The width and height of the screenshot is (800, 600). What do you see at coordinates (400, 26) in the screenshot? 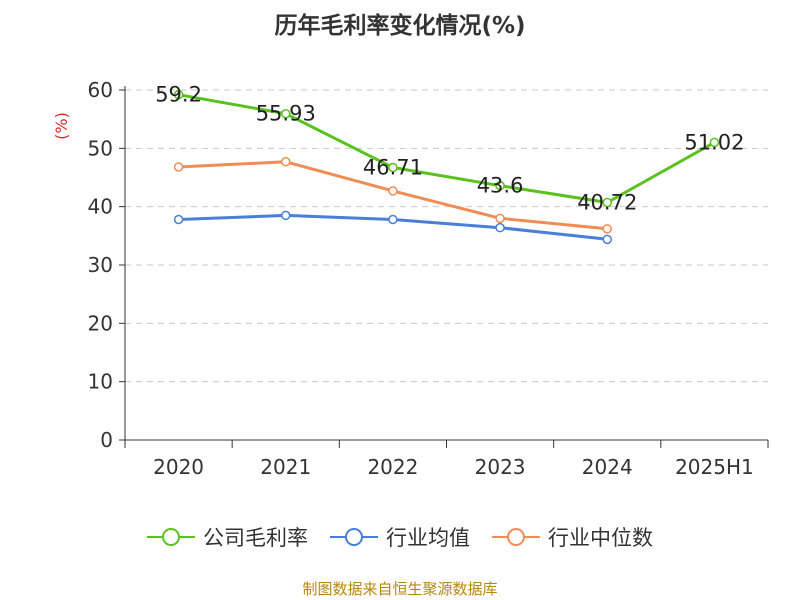
I see `chart-title: 历年毛利率变化情况(%)` at bounding box center [400, 26].